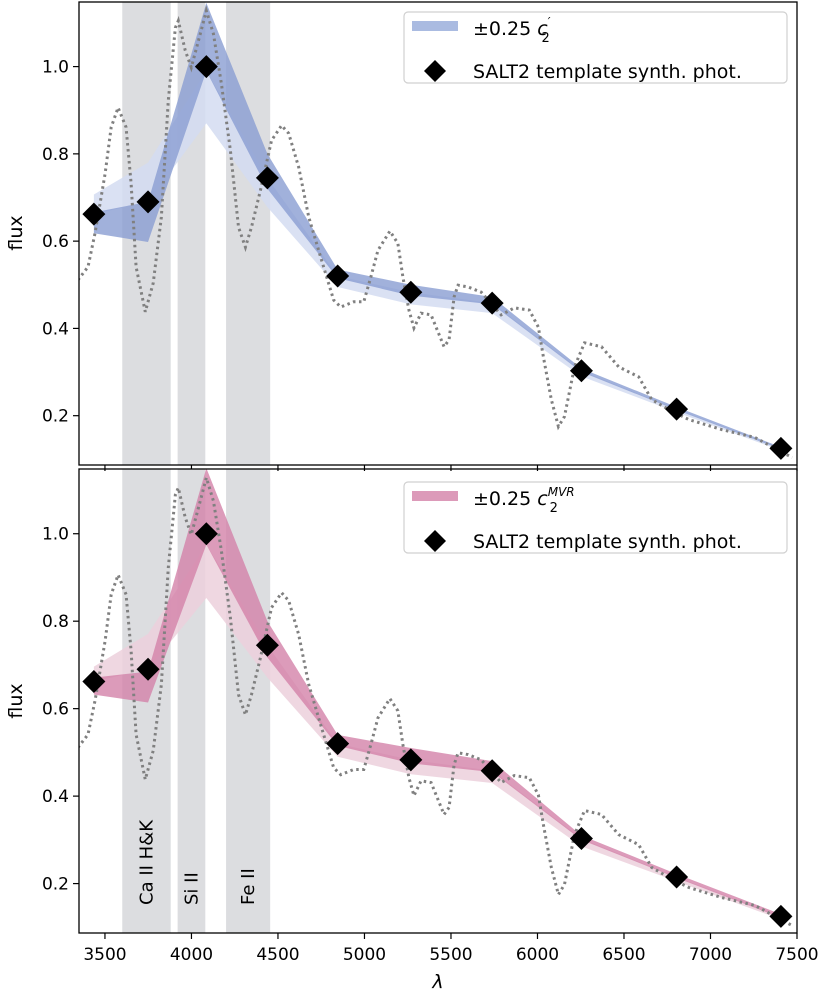 This screenshot has width=823, height=994. I want to click on legend-band-label: ±0.25 cMVR 2, so click(524, 500).